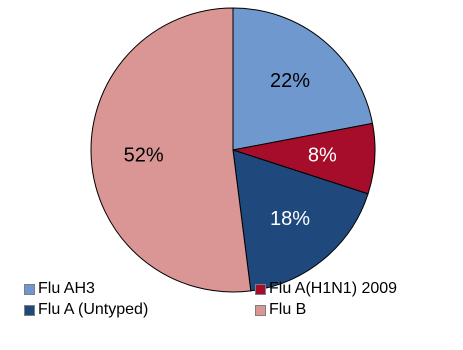 Image resolution: width=463 pixels, height=350 pixels. What do you see at coordinates (322, 156) in the screenshot?
I see `data-label-flu-a-h1n1-2009: 8%` at bounding box center [322, 156].